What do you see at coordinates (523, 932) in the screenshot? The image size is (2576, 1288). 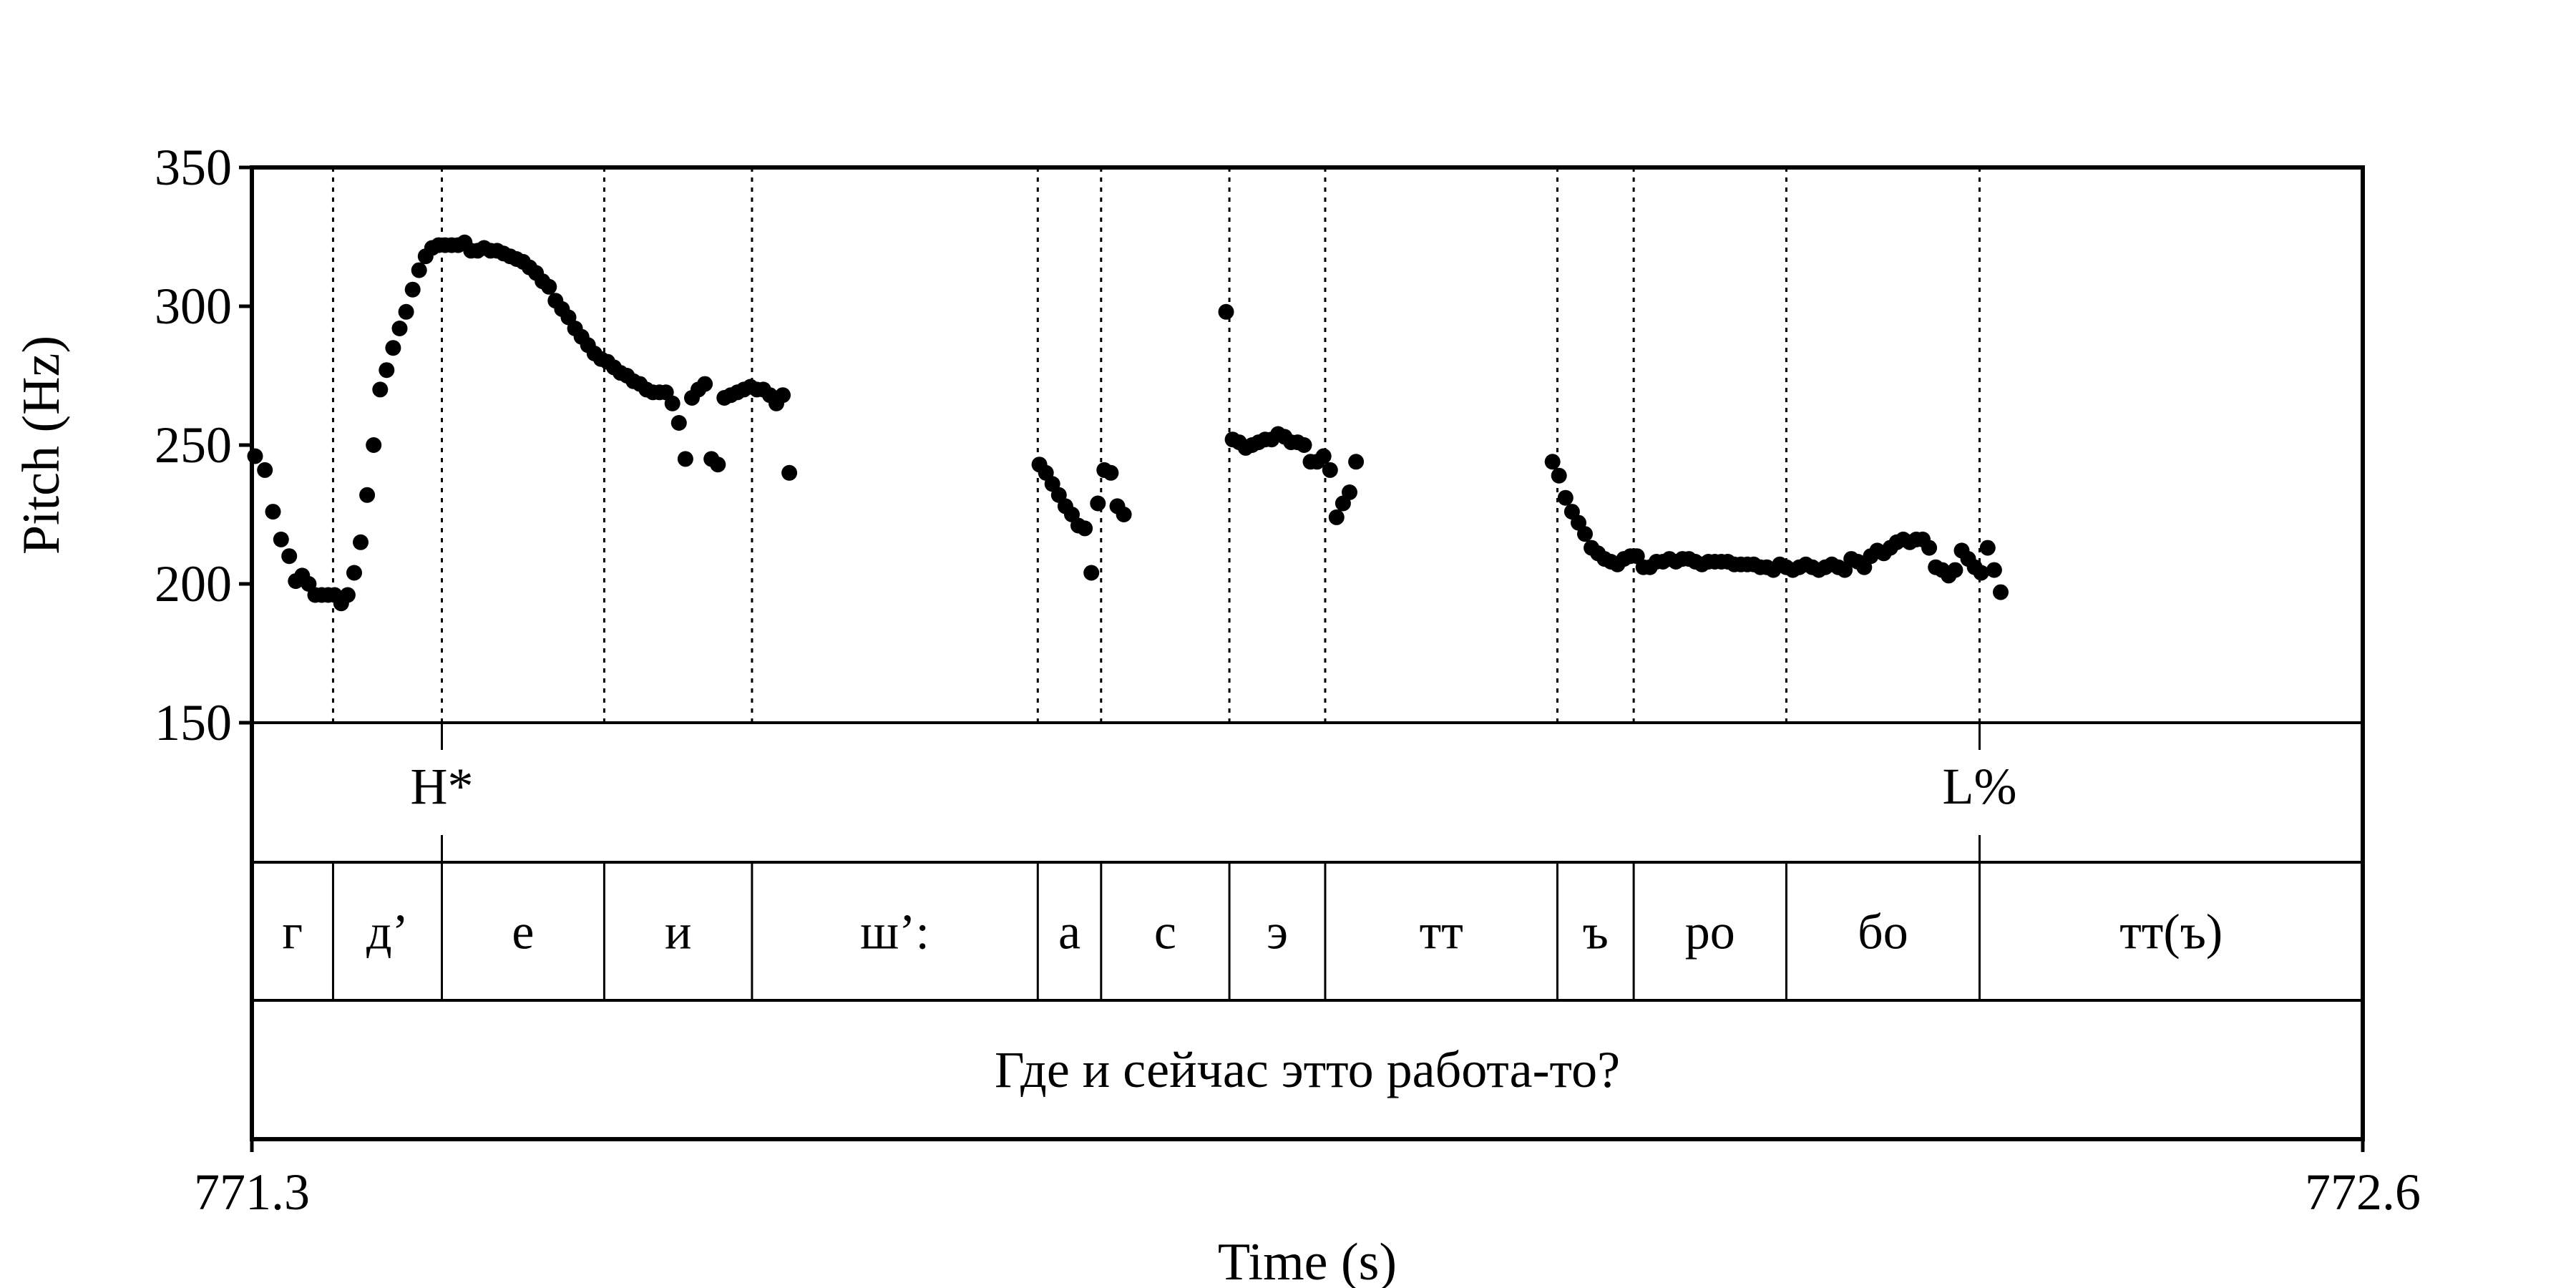 I see `segment-label-2: е` at bounding box center [523, 932].